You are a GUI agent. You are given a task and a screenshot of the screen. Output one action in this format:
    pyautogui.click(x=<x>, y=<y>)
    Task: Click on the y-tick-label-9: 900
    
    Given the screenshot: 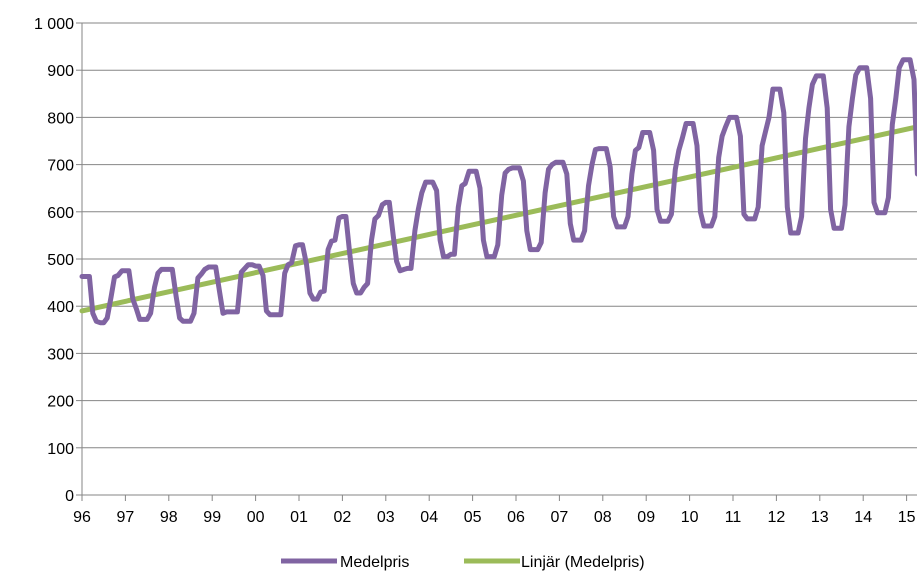 What is the action you would take?
    pyautogui.click(x=60, y=71)
    